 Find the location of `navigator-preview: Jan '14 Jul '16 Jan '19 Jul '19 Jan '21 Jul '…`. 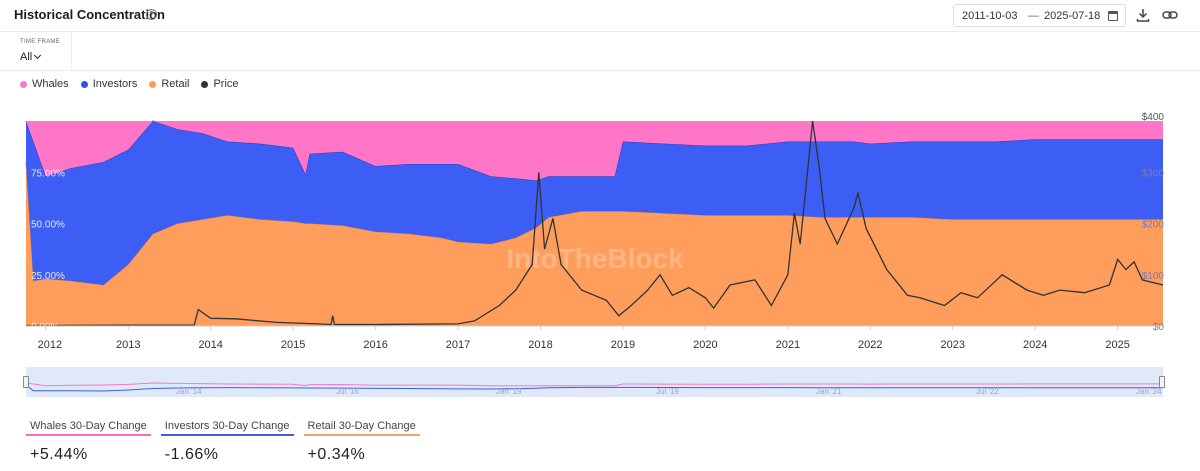

navigator-preview: Jan '14 Jul '16 Jan '19 Jul '19 Jan '21 Jul '… is located at coordinates (594, 389).